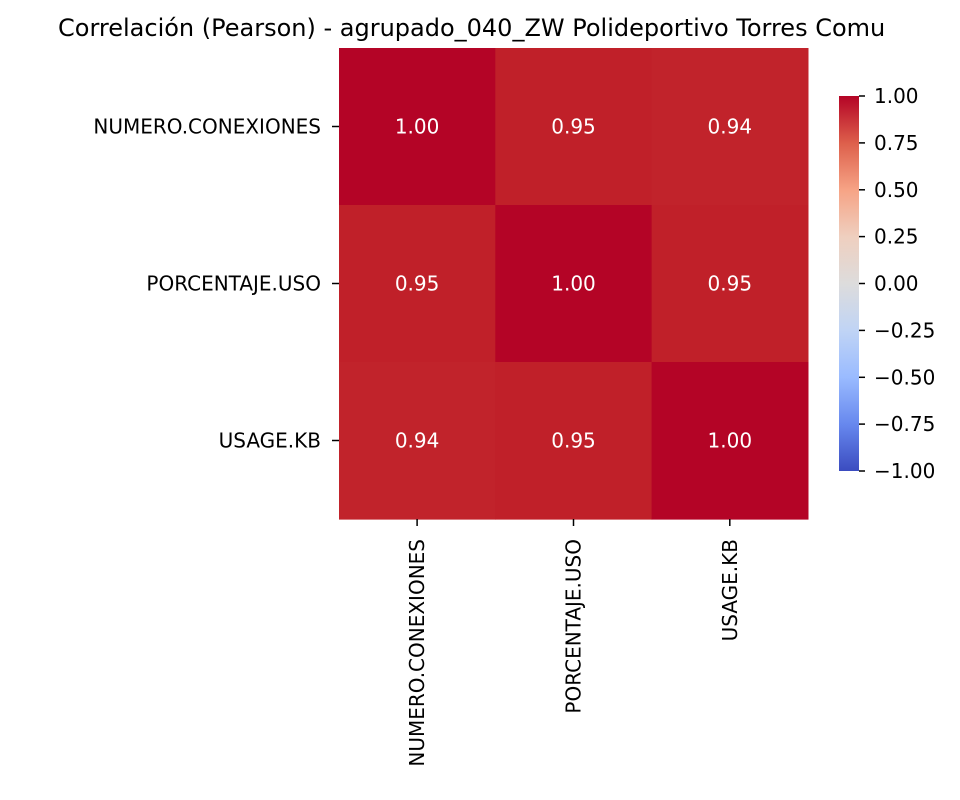 The width and height of the screenshot is (960, 800). I want to click on colorbar-tick-label: −0.50, so click(904, 377).